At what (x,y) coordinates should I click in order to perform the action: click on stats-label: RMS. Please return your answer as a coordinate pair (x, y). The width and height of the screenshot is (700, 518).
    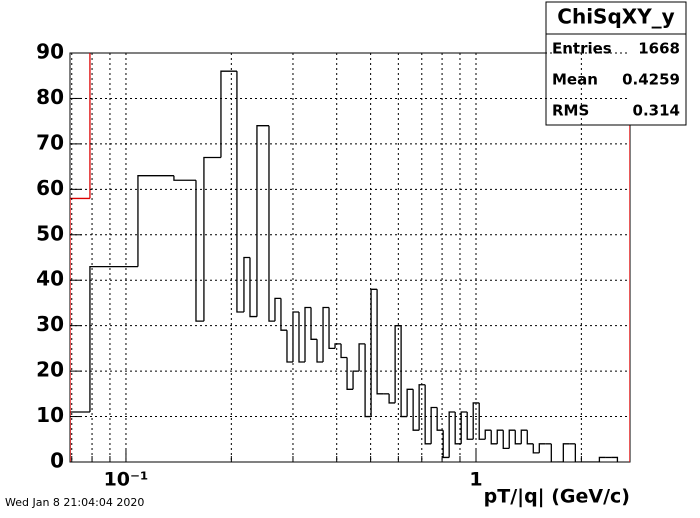
    Looking at the image, I should click on (570, 111).